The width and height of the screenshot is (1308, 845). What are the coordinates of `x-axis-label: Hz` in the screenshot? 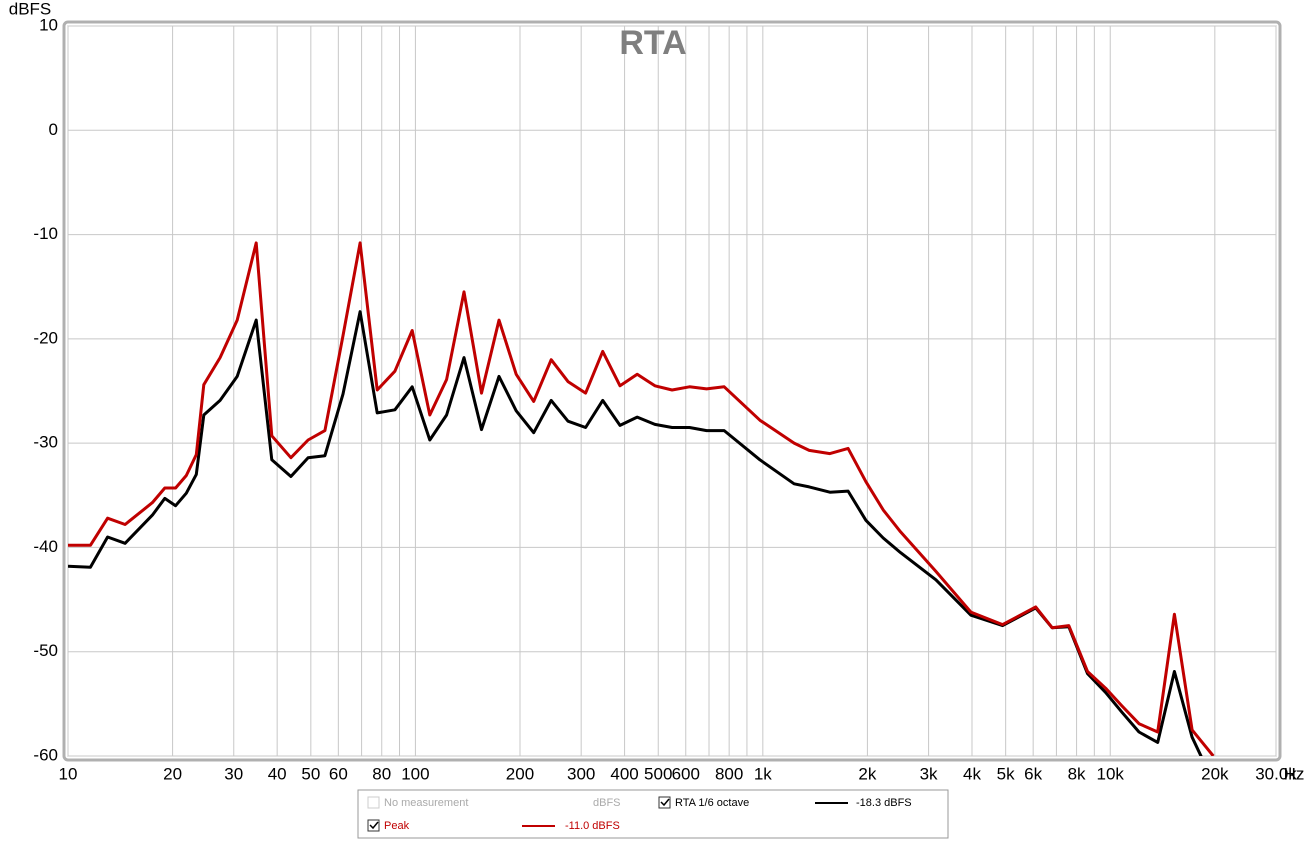 It's located at (1294, 773).